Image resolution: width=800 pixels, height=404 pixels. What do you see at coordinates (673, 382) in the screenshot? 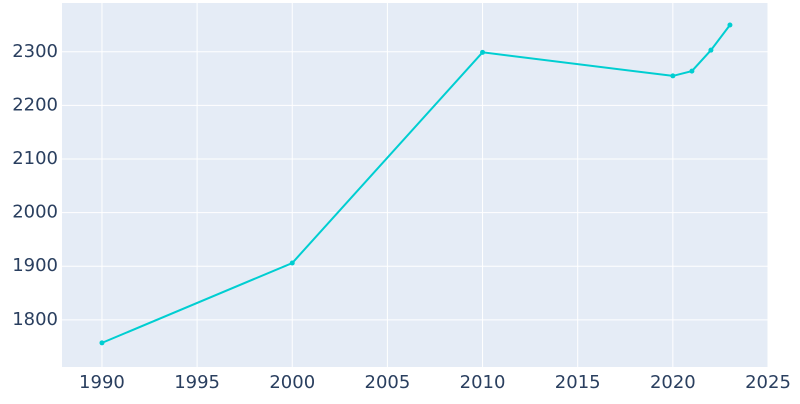
I see `x-tick-label: 2020` at bounding box center [673, 382].